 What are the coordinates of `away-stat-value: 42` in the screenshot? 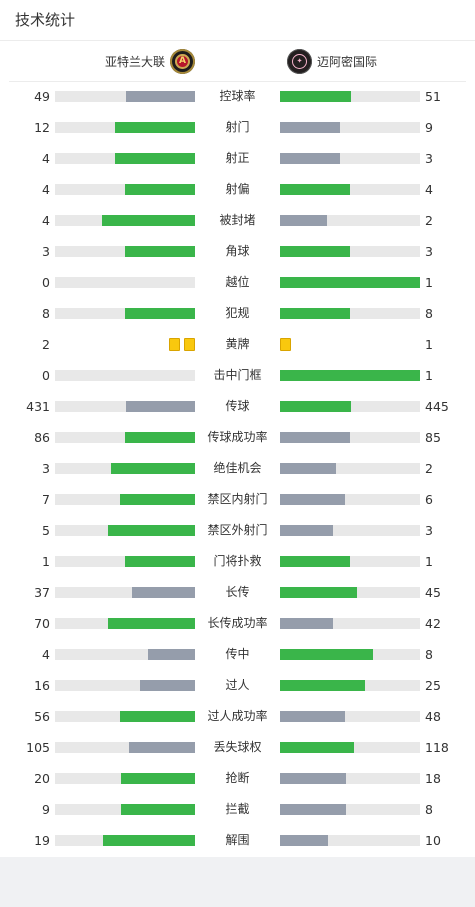 It's located at (433, 623).